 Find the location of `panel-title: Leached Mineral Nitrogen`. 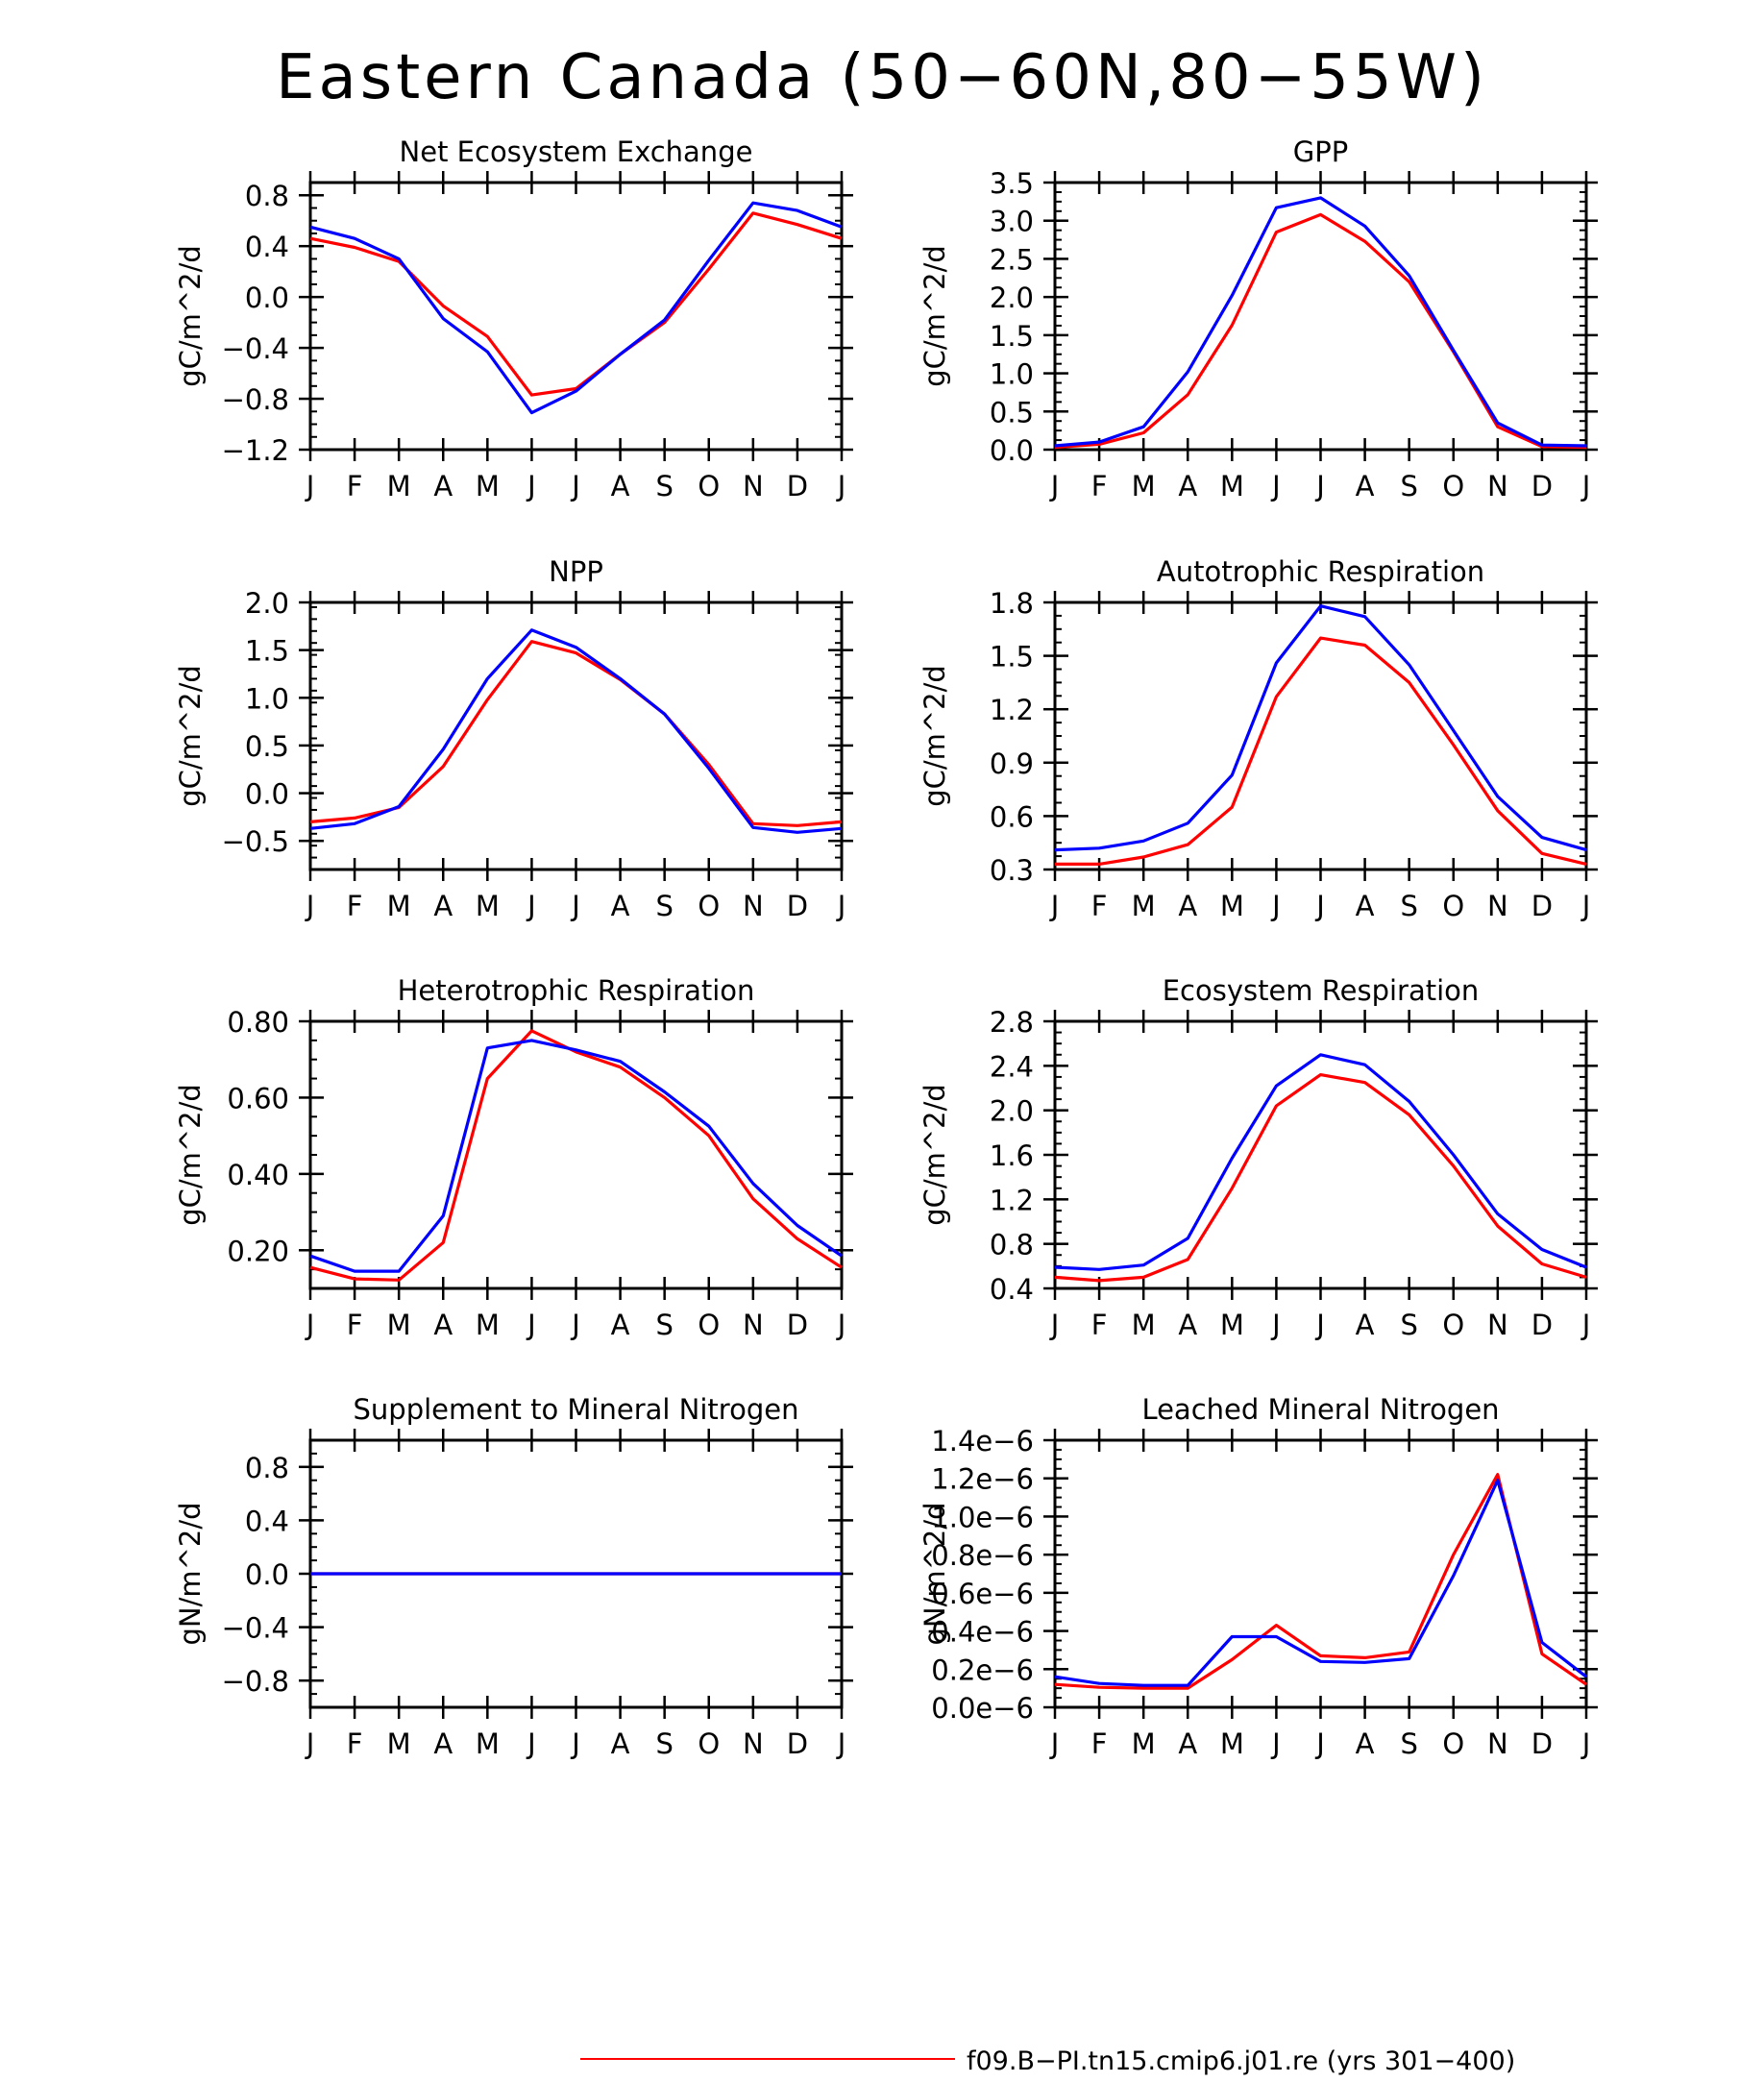

panel-title: Leached Mineral Nitrogen is located at coordinates (1320, 1410).